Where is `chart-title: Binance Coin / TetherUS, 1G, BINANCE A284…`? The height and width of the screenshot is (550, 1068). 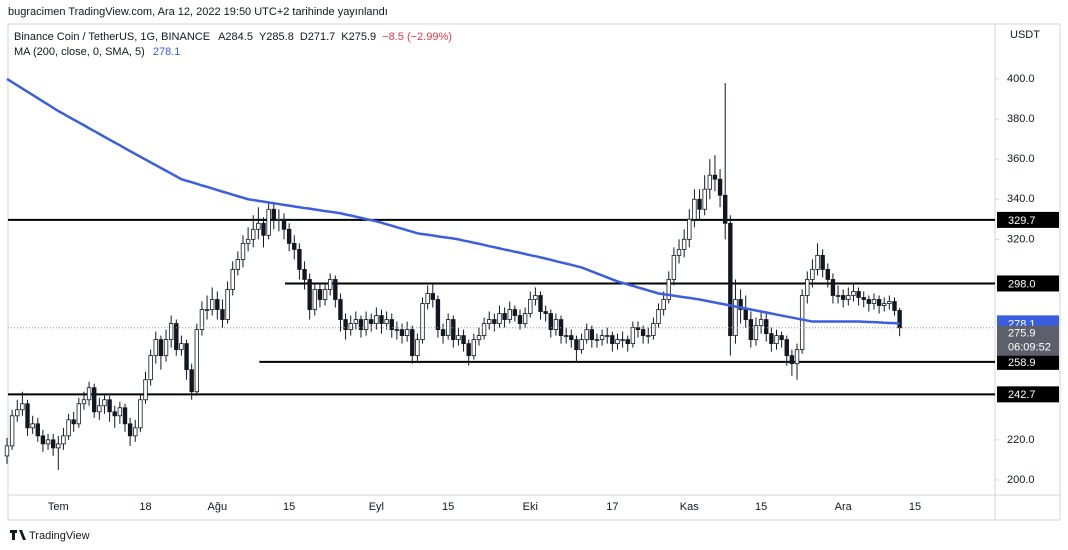
chart-title: Binance Coin / TetherUS, 1G, BINANCE A284… is located at coordinates (233, 37).